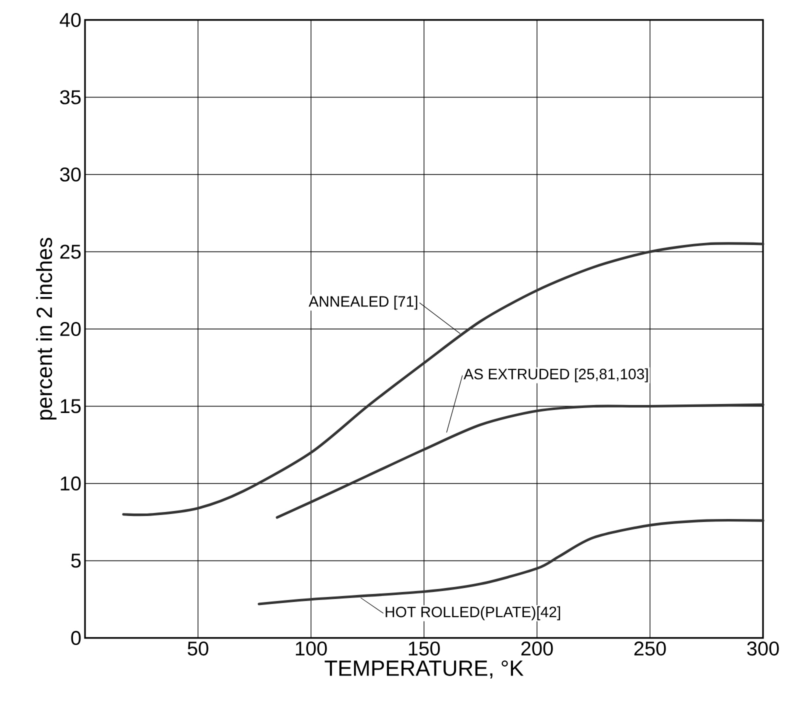  I want to click on y-tick-label: 30, so click(70, 174).